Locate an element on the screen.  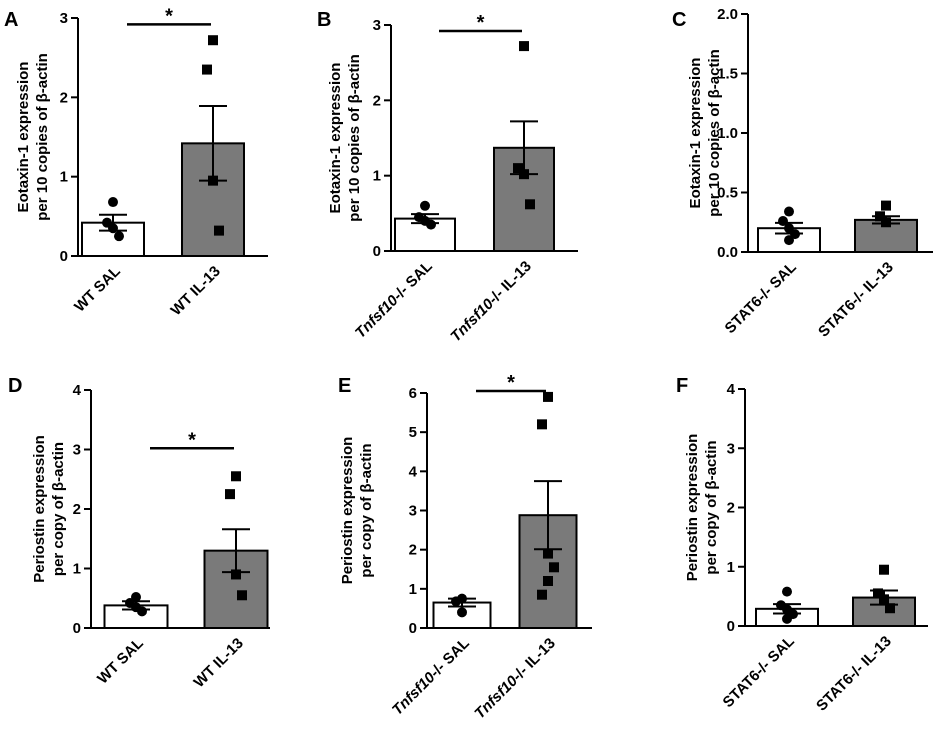
panel-f-xtick-label: STAT6-/- IL-13 is located at coordinates (854, 674).